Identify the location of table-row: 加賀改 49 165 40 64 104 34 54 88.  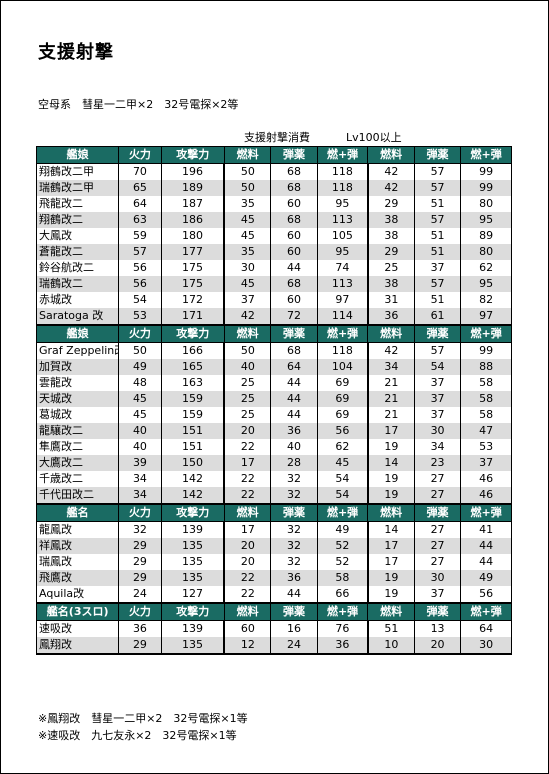
(273, 367).